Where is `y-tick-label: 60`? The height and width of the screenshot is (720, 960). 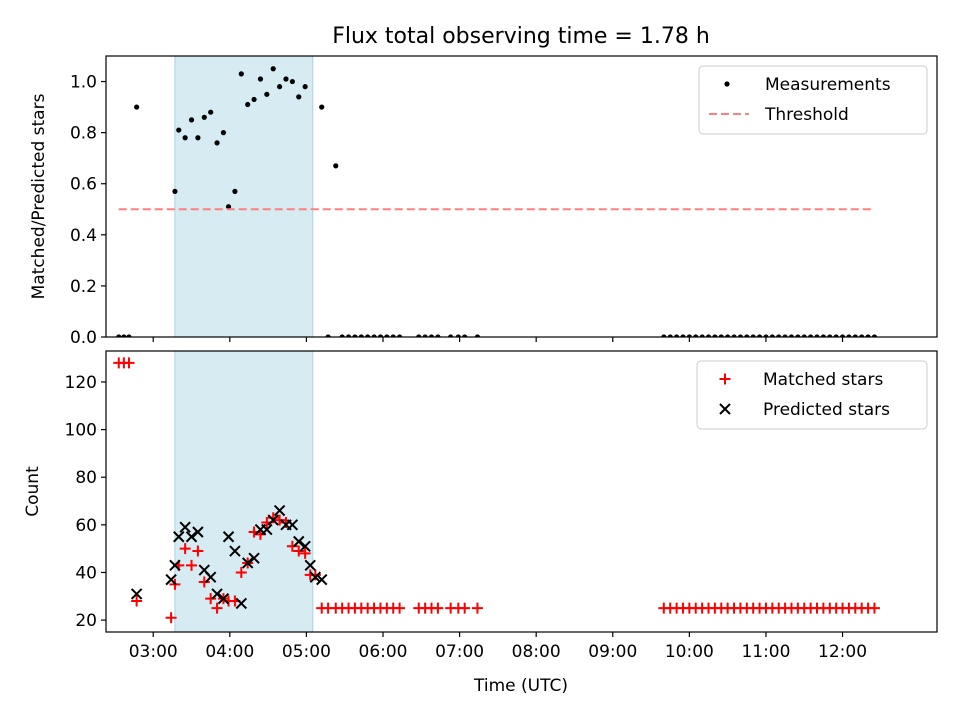 y-tick-label: 60 is located at coordinates (86, 526).